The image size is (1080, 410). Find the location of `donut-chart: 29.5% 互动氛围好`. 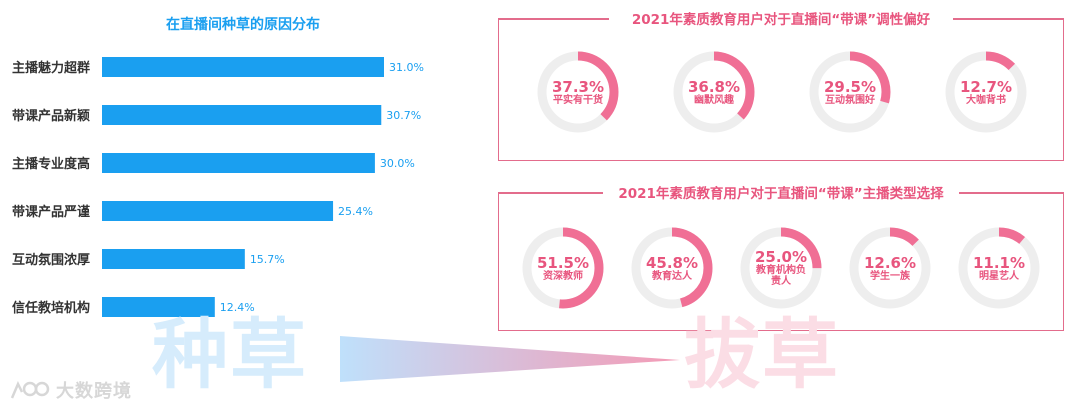

donut-chart: 29.5% 互动氛围好 is located at coordinates (850, 92).